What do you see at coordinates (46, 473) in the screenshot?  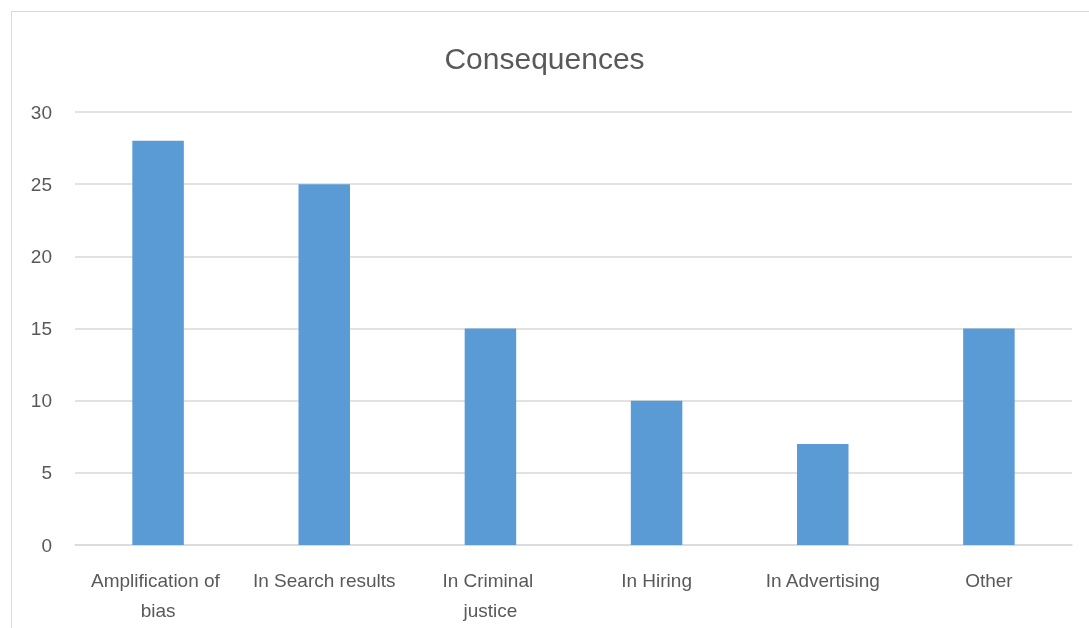 I see `y-tick-label: 5` at bounding box center [46, 473].